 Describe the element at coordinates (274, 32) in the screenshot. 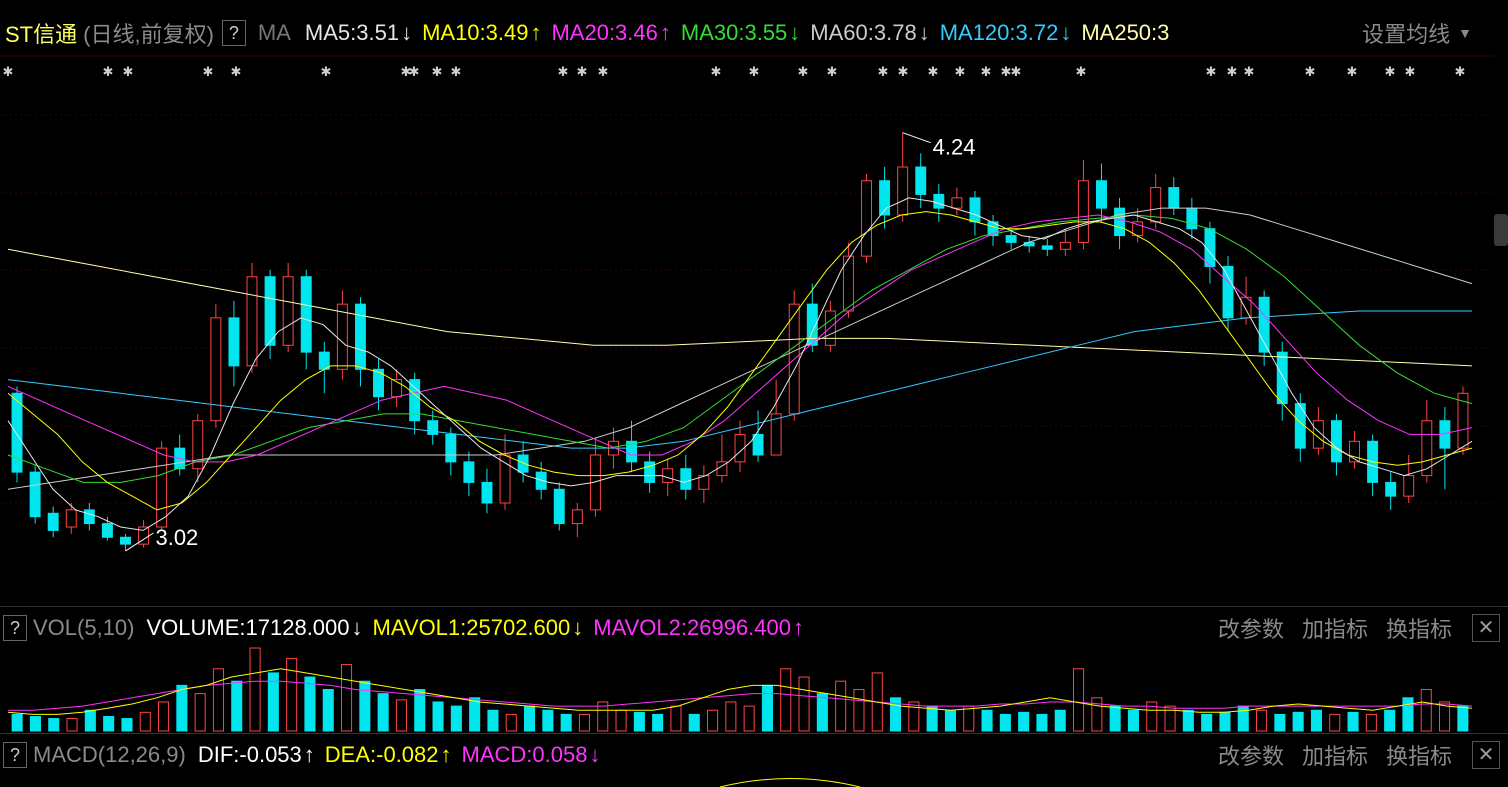

I see `ma-label: MA` at that location.